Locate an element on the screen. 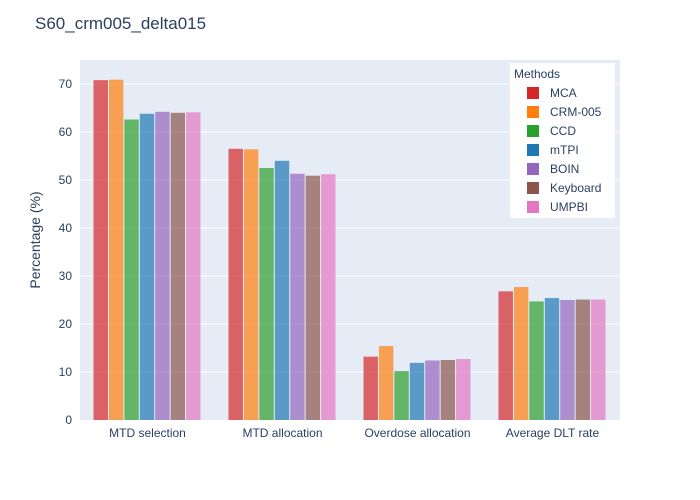 This screenshot has height=500, width=700. legend-title: Methods is located at coordinates (537, 74).